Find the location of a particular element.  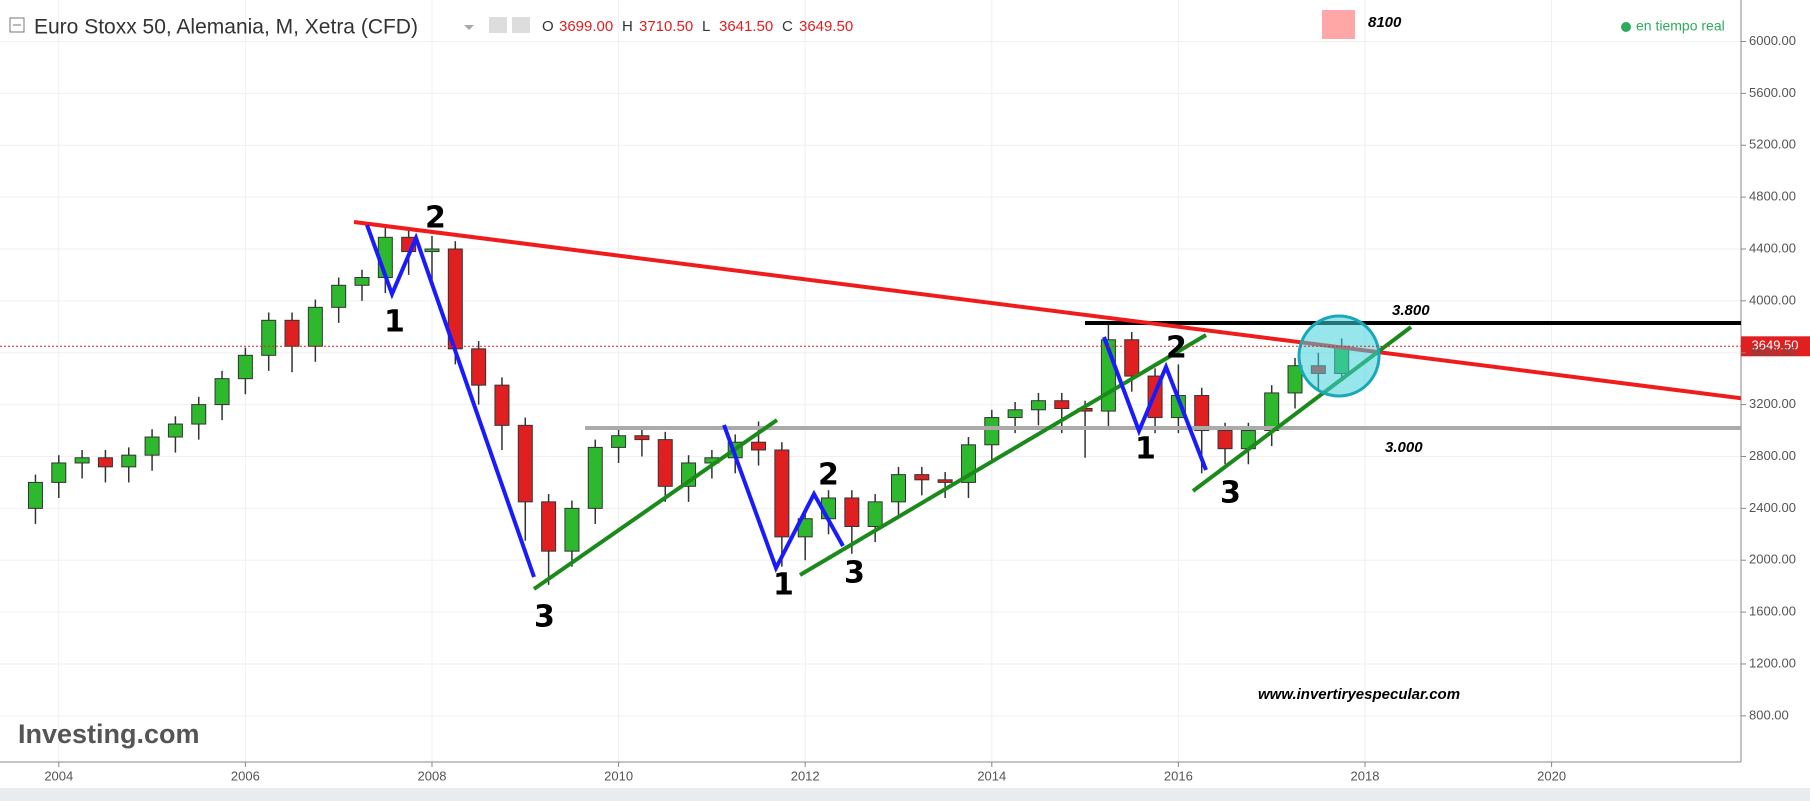

color-swatch is located at coordinates (1338, 24).